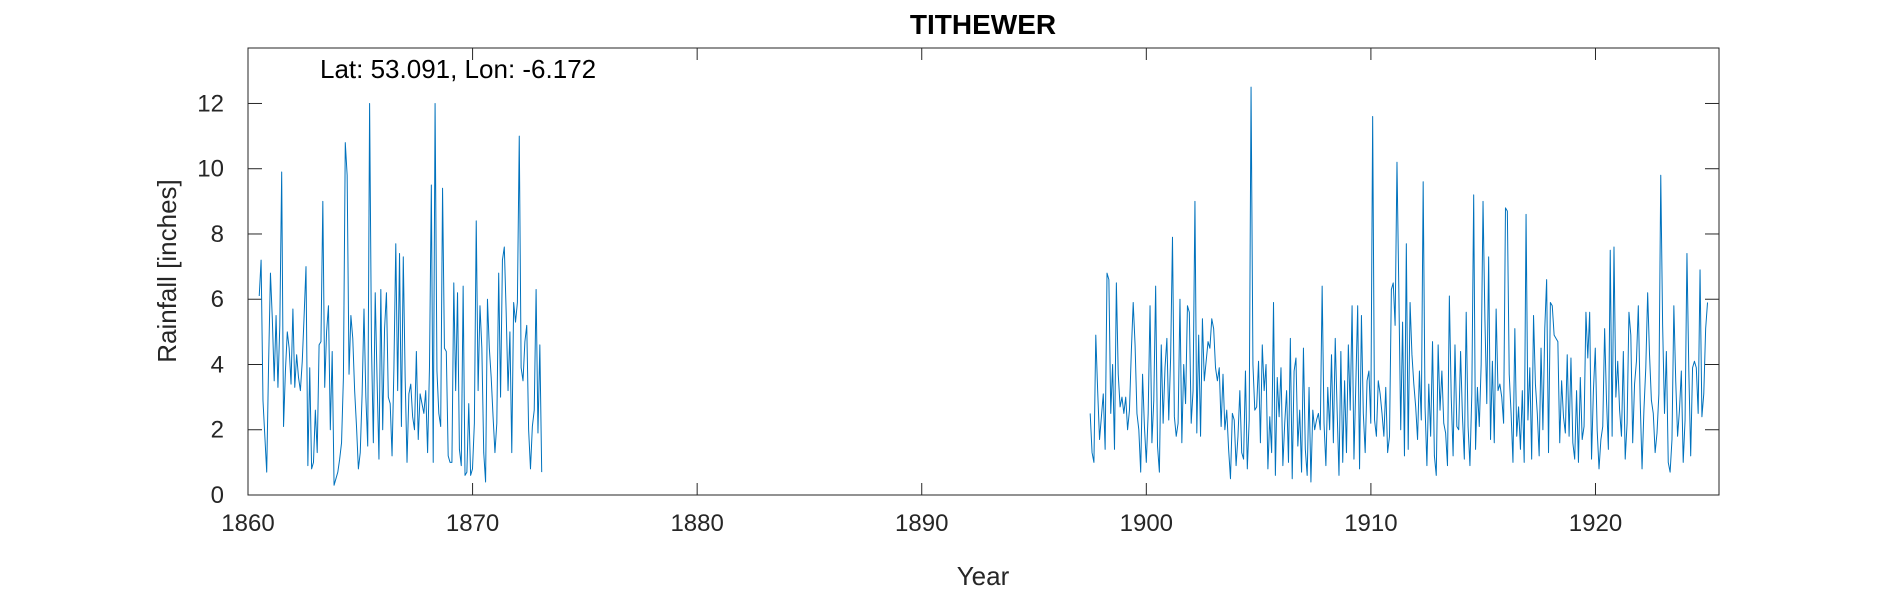 This screenshot has width=1890, height=591. What do you see at coordinates (217, 495) in the screenshot?
I see `y-tick-label: 0` at bounding box center [217, 495].